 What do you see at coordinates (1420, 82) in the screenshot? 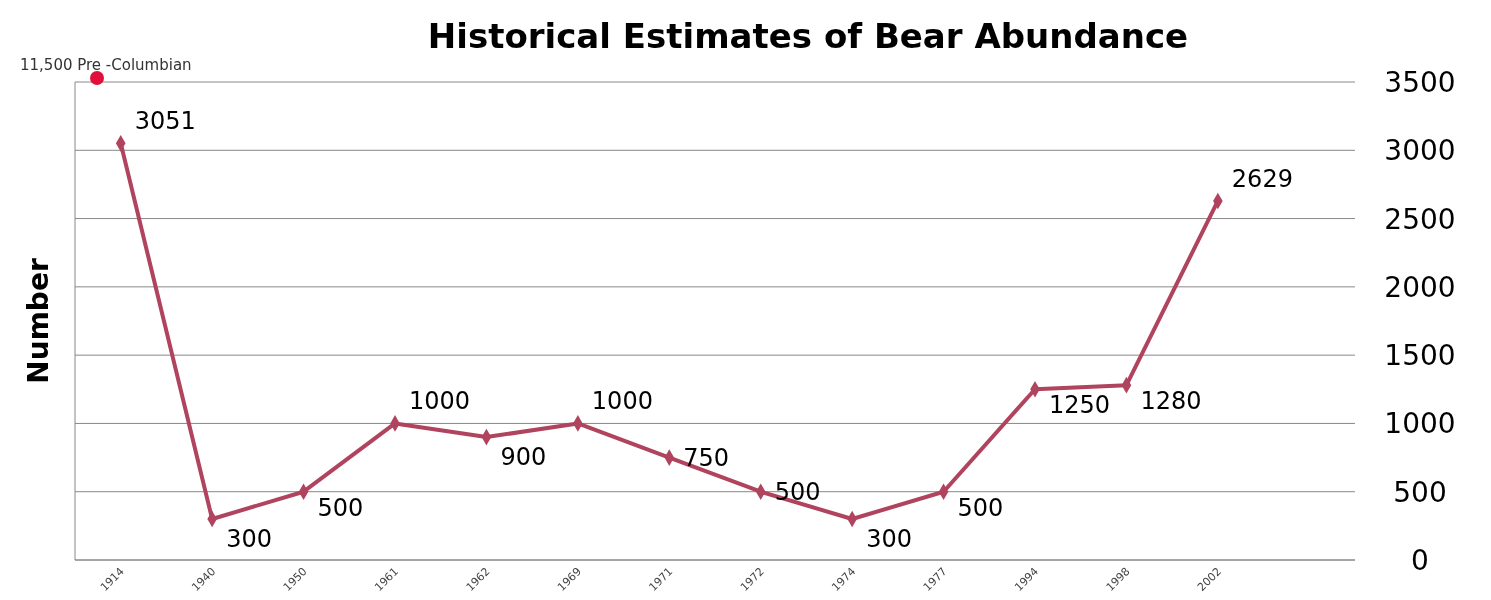
I see `y-tick-label: 3500` at bounding box center [1420, 82].